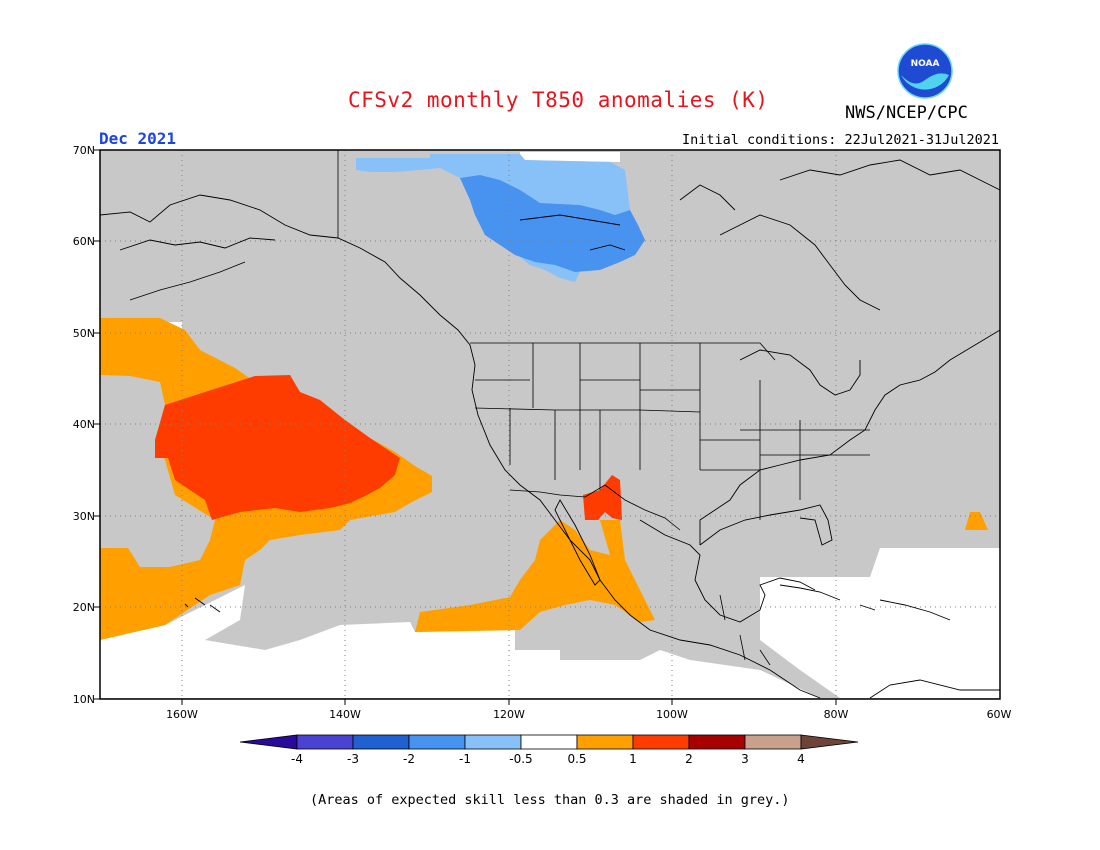 This screenshot has width=1100, height=850. Describe the element at coordinates (345, 714) in the screenshot. I see `lon-label: 140W` at that location.